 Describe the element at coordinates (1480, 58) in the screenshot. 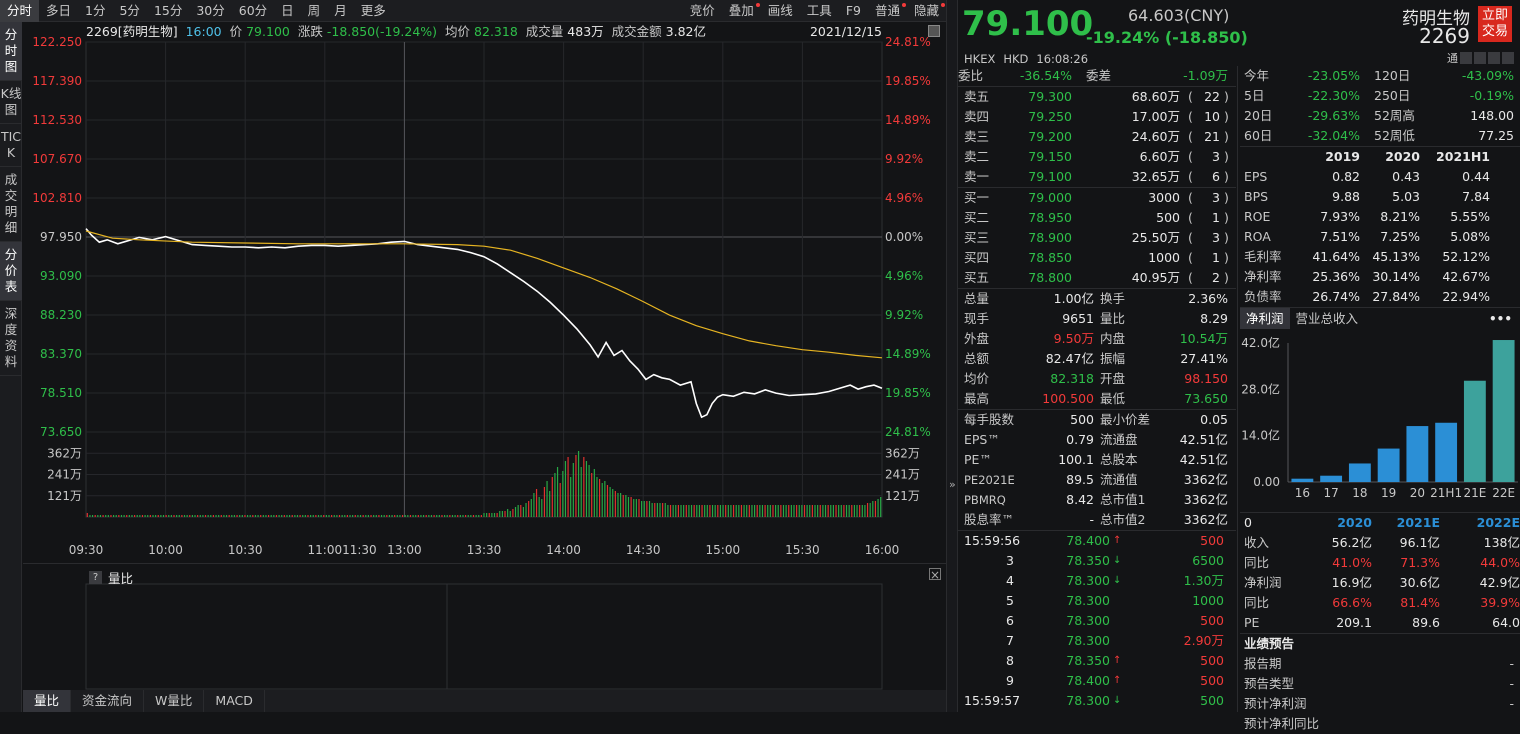

I see `alert-icon` at that location.